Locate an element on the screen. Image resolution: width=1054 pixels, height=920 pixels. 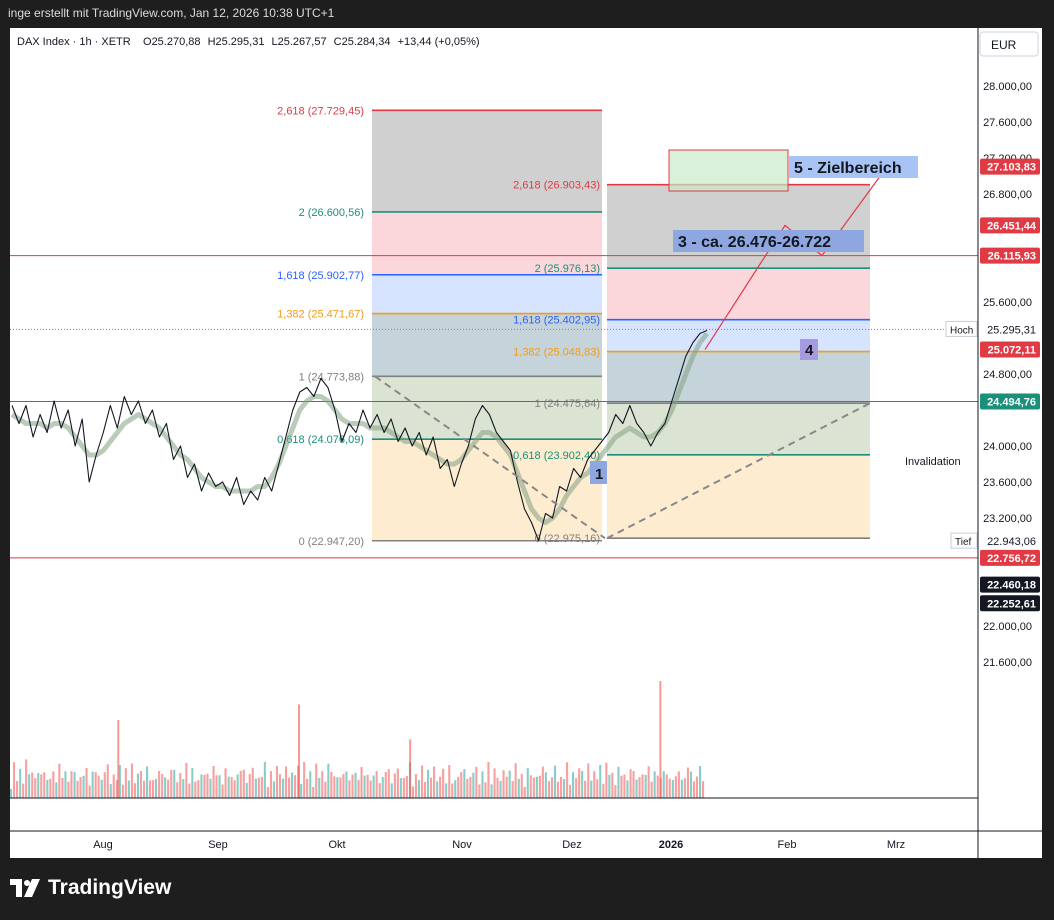
fib-level-label: 1,382 (25.471,67) is located at coordinates (320, 315).